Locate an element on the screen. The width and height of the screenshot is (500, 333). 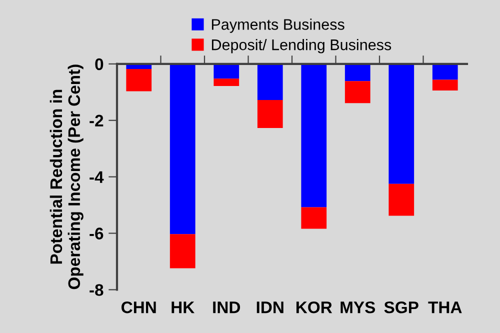
x-tick-label: SGP is located at coordinates (401, 307).